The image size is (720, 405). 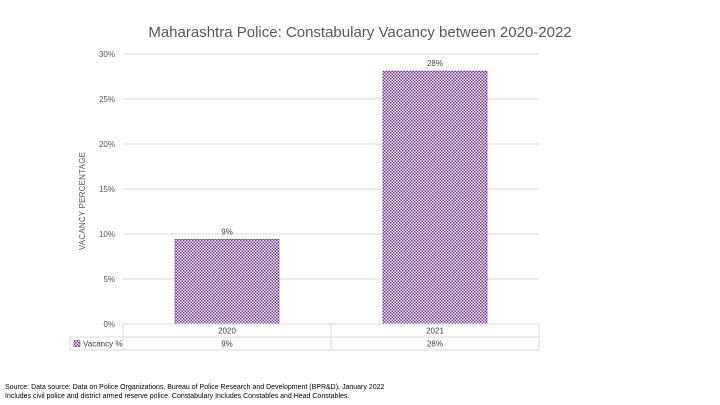 What do you see at coordinates (107, 99) in the screenshot?
I see `y-tick-label: 25%` at bounding box center [107, 99].